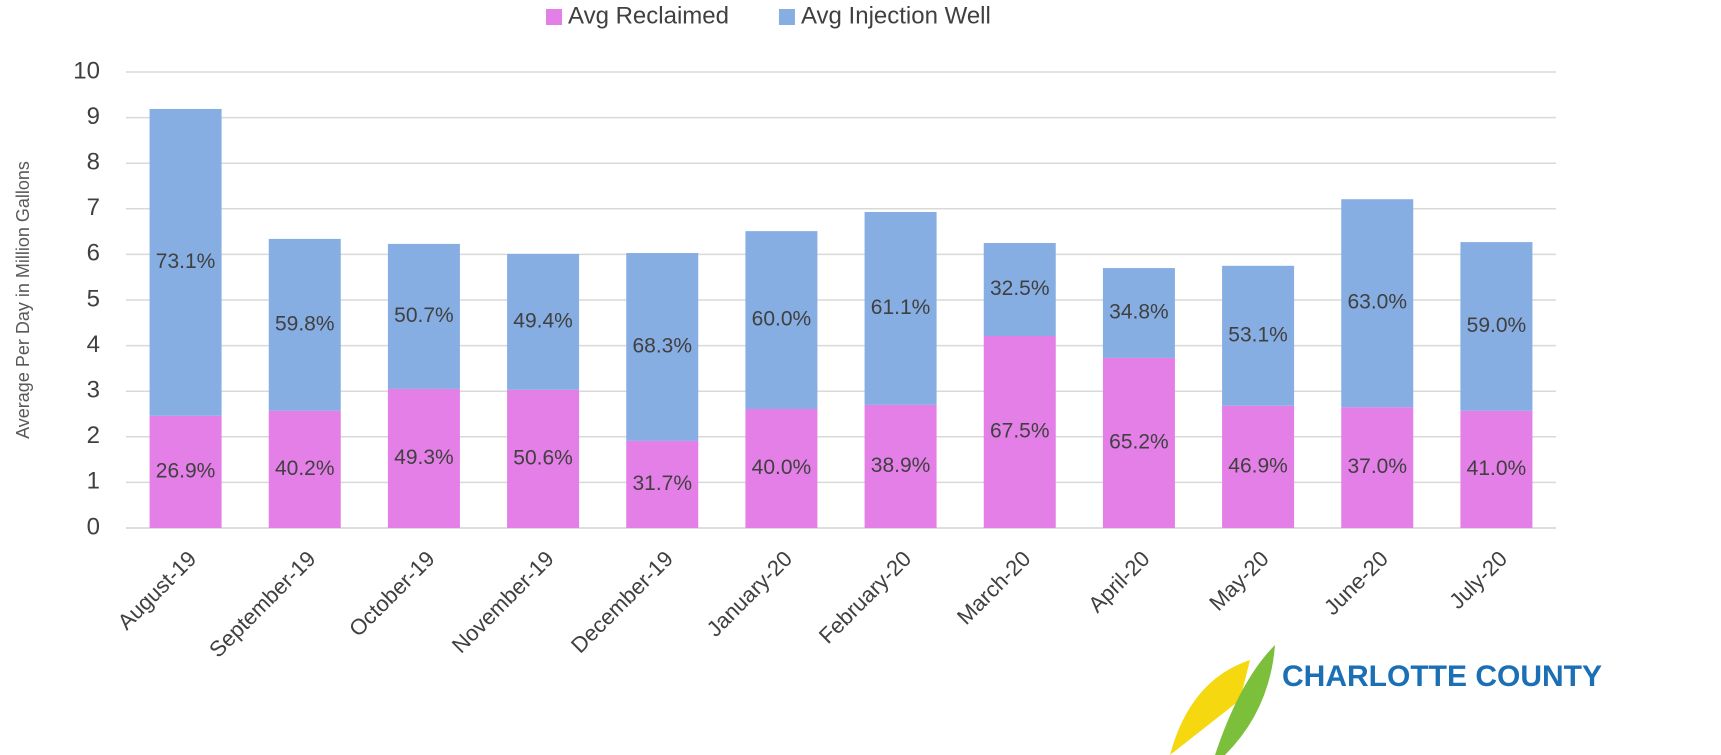 This screenshot has width=1721, height=755. I want to click on y-tick-label: 9, so click(93, 116).